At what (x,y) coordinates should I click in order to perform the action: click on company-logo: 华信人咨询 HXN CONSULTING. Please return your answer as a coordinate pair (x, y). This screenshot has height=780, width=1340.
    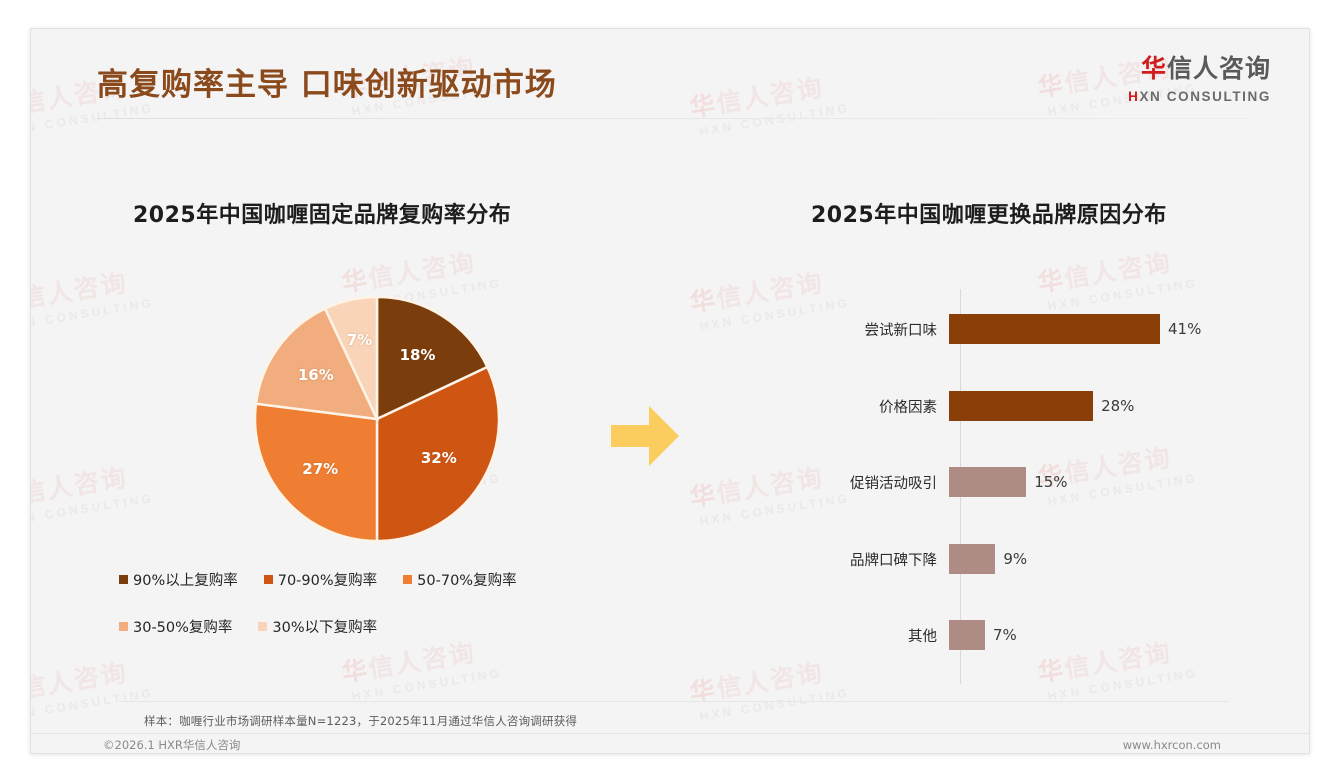
    Looking at the image, I should click on (1199, 76).